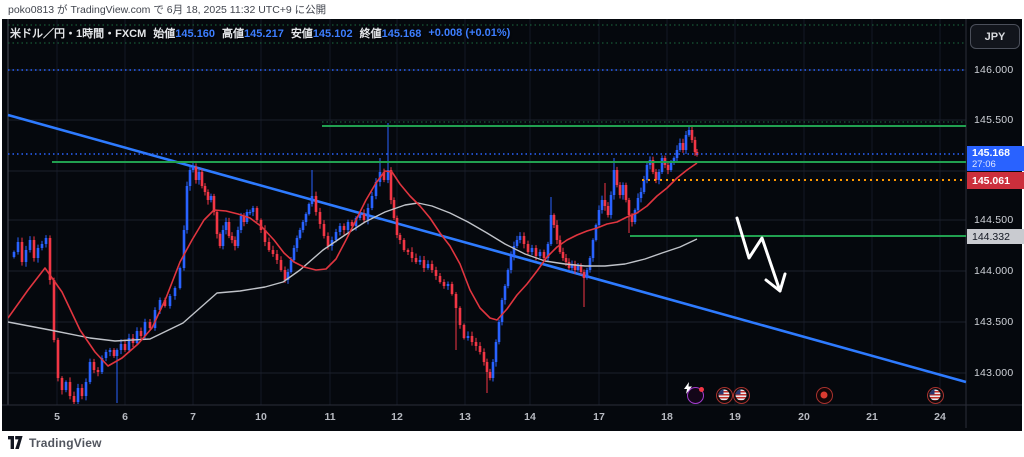 Image resolution: width=1024 pixels, height=457 pixels. What do you see at coordinates (65, 443) in the screenshot?
I see `tradingview-wordmark: TradingView` at bounding box center [65, 443].